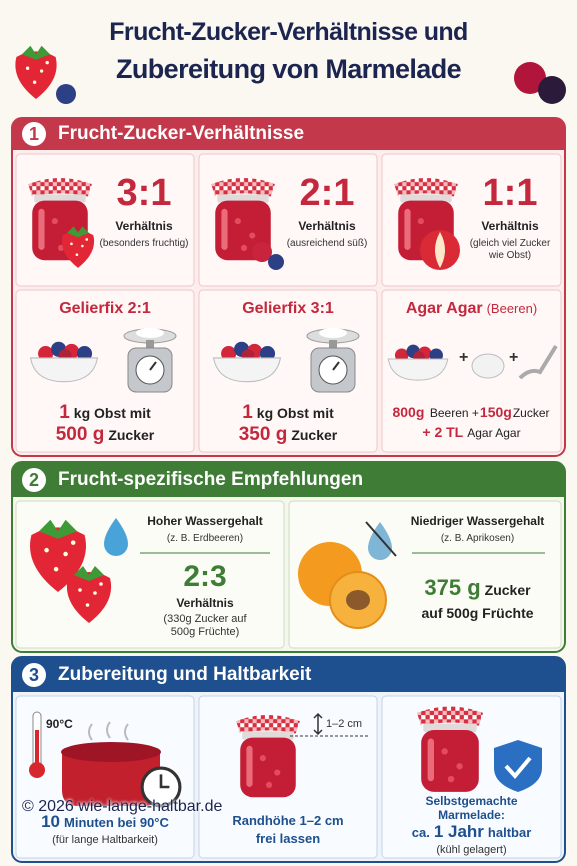  Describe the element at coordinates (288, 820) in the screenshot. I see `step-line: Randhöhe 1–2 cm` at that location.